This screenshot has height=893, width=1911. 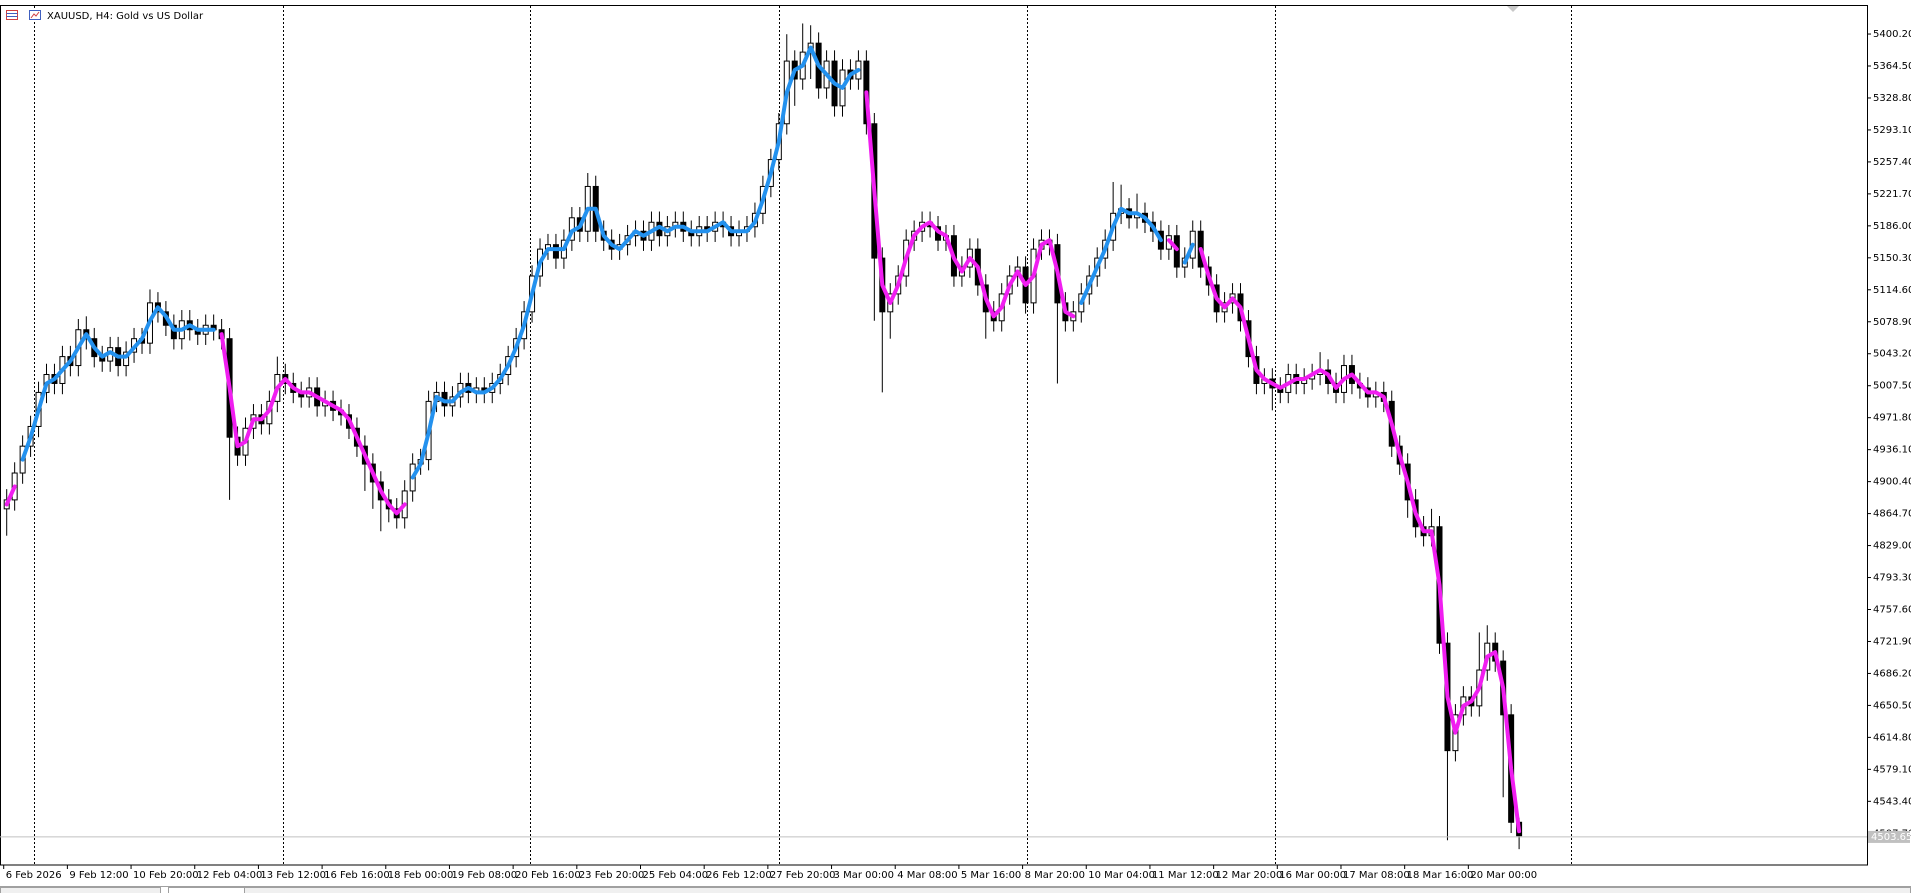 I want to click on tab-bar, so click(x=955, y=889).